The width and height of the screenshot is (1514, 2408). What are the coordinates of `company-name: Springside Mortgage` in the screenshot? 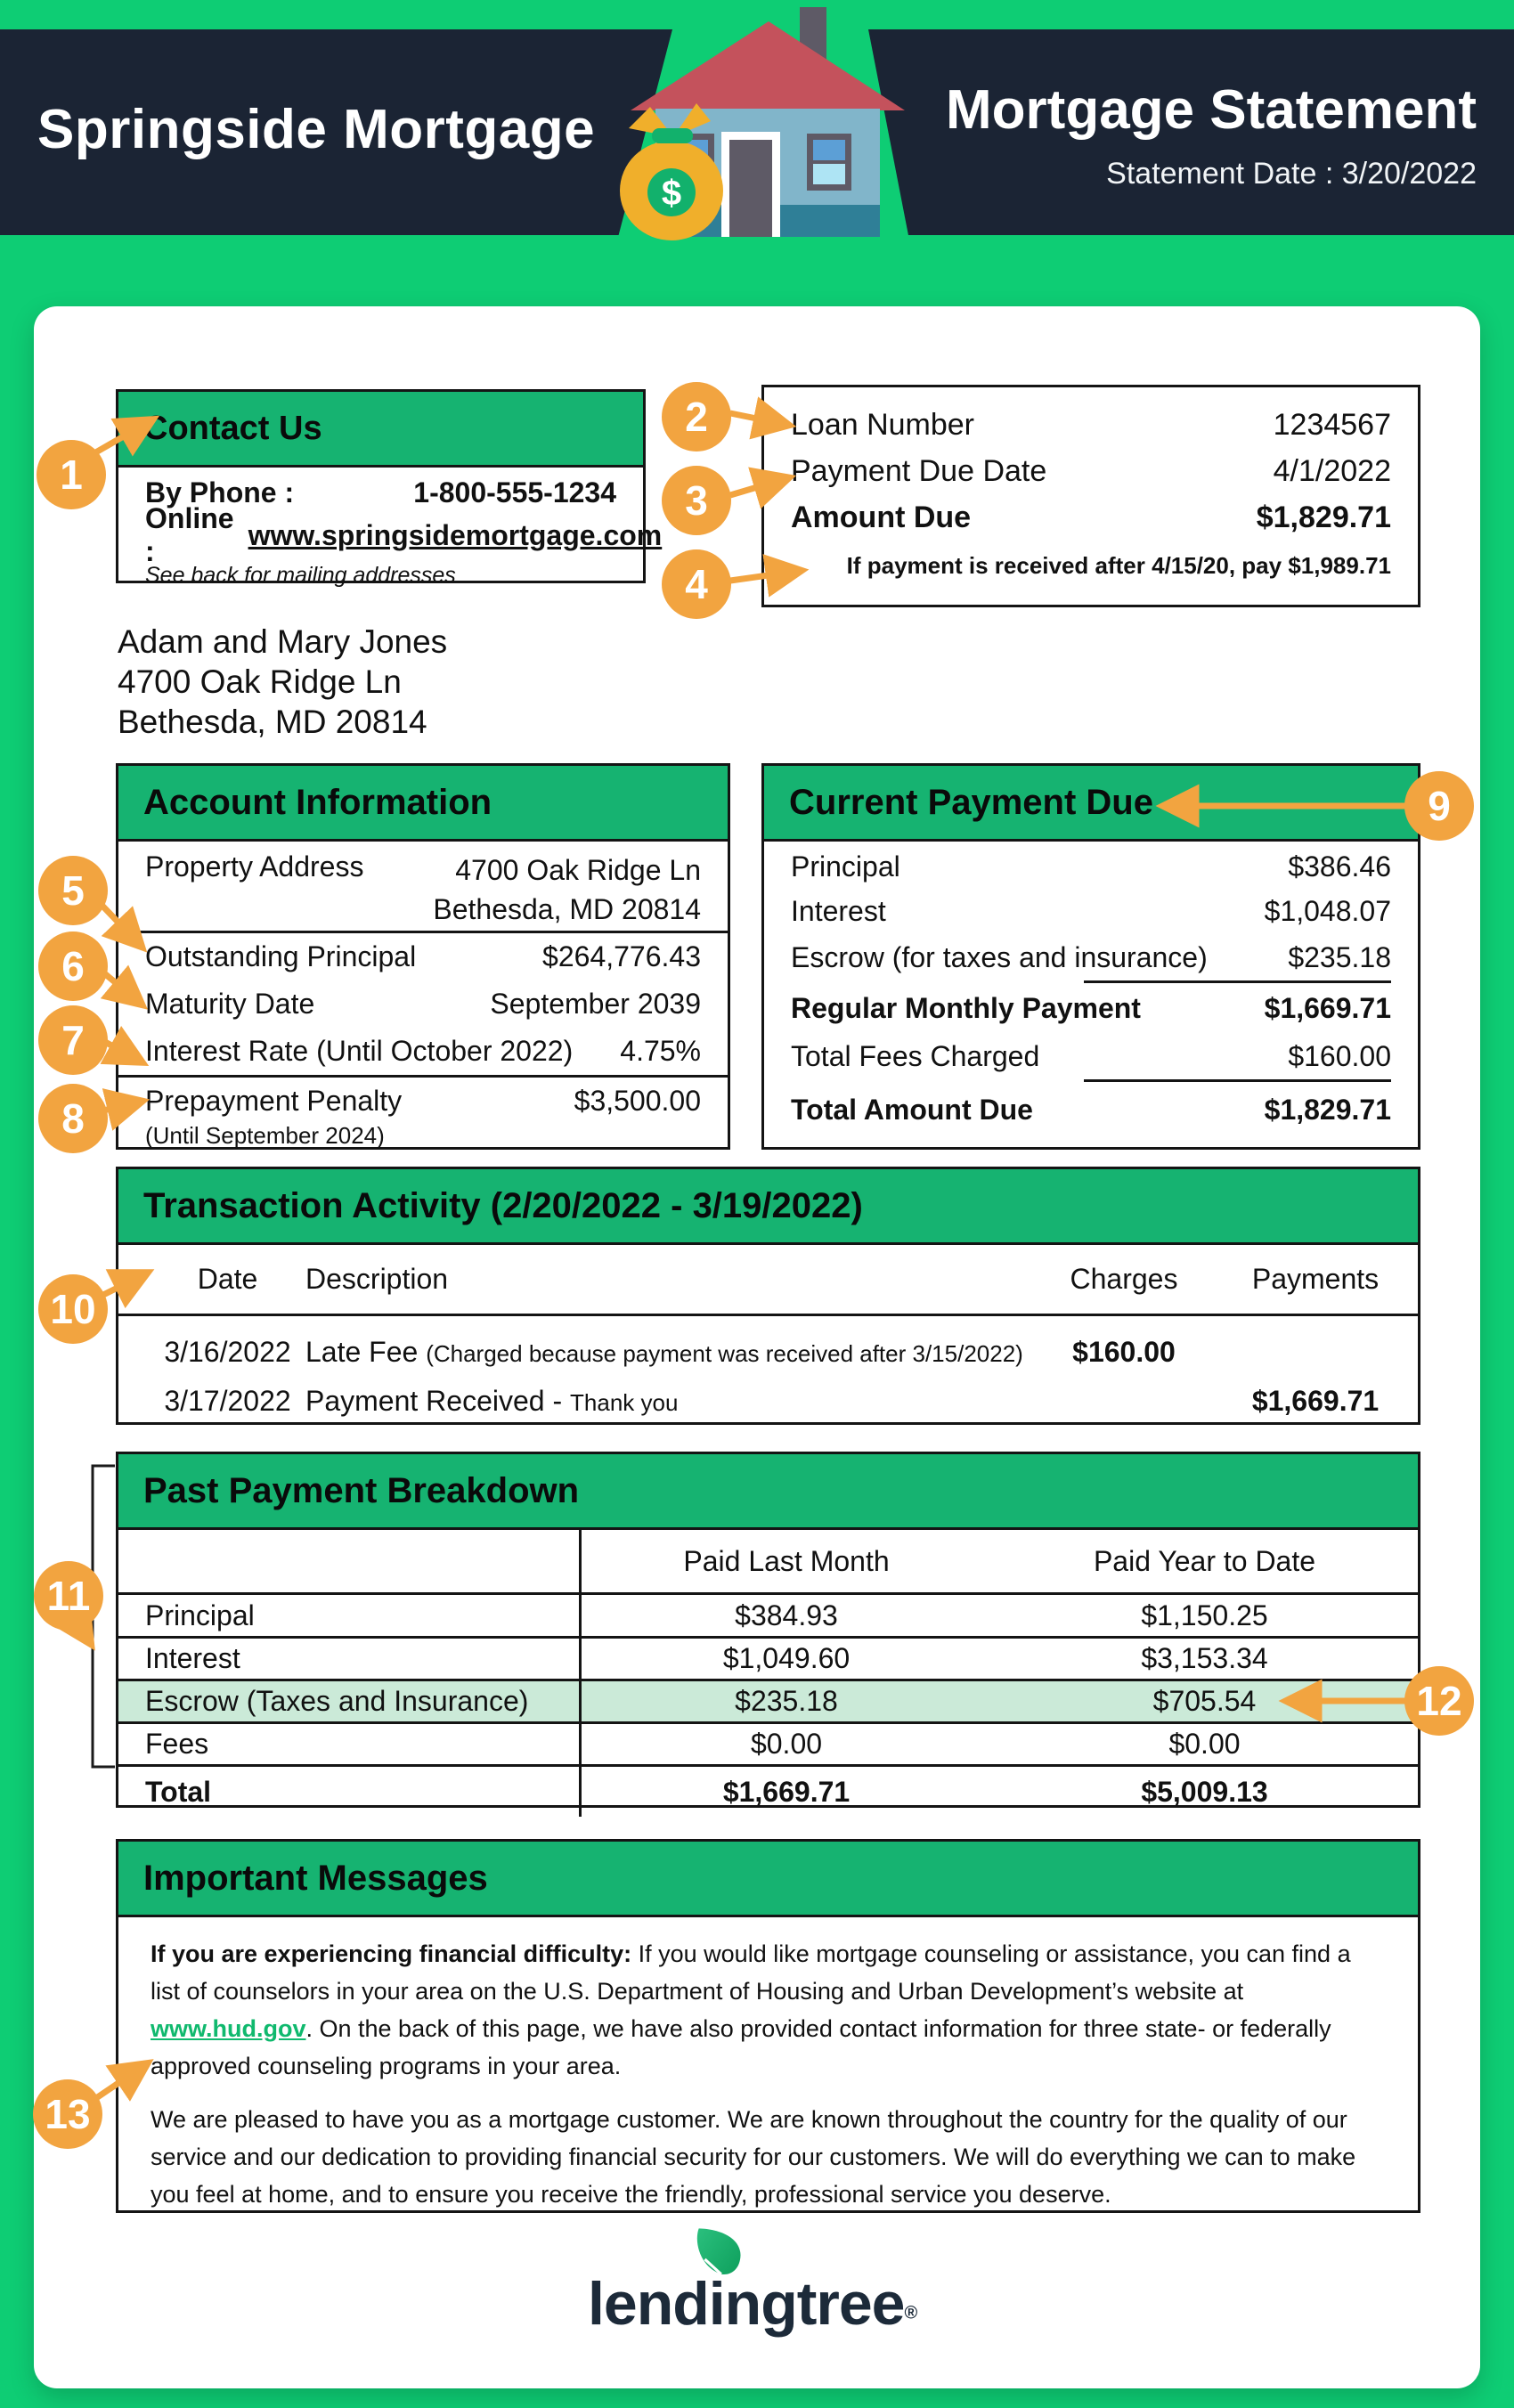 It's located at (316, 129).